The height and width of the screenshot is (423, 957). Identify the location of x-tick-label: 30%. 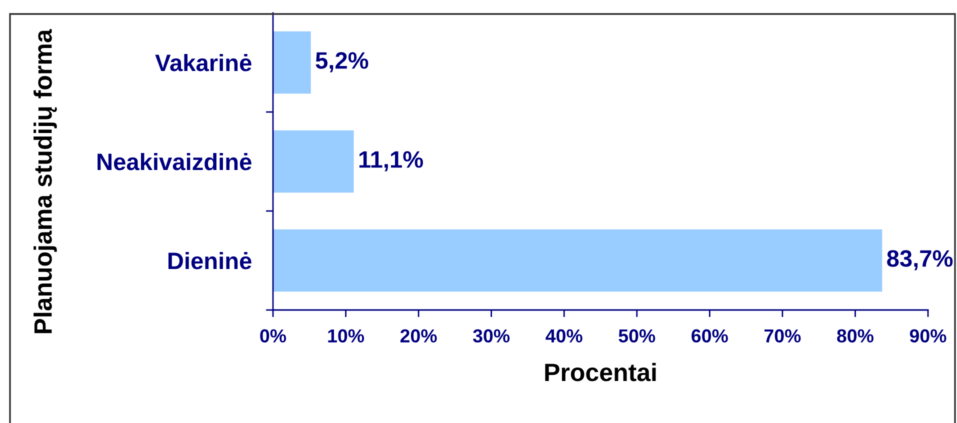
(491, 336).